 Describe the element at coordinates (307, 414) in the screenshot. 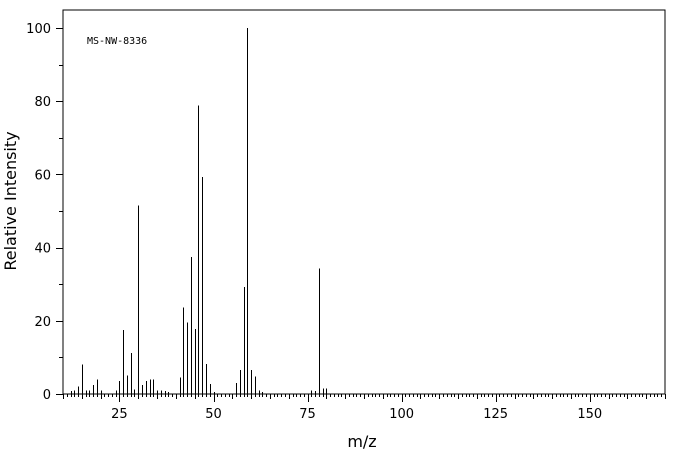

I see `x-tick-label: 75` at that location.